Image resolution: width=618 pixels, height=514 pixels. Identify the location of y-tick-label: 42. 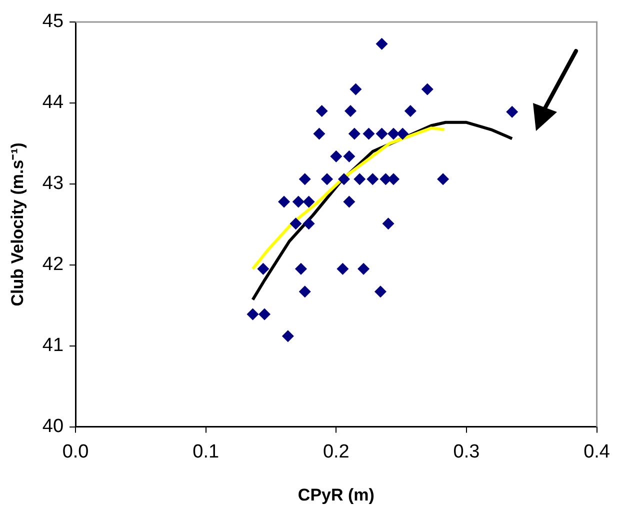
(53, 265).